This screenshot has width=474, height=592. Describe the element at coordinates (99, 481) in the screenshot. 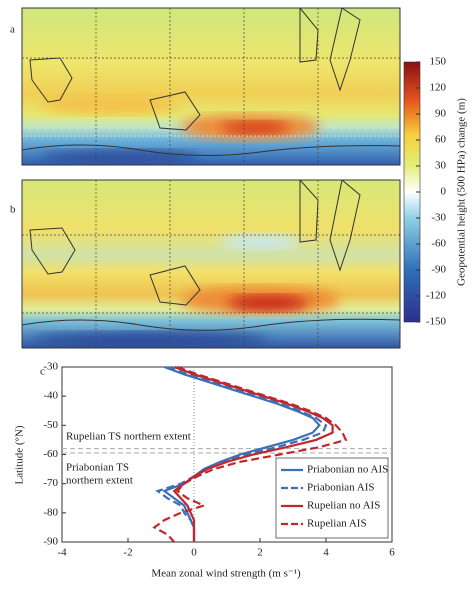

I see `annotation: northern extent` at that location.